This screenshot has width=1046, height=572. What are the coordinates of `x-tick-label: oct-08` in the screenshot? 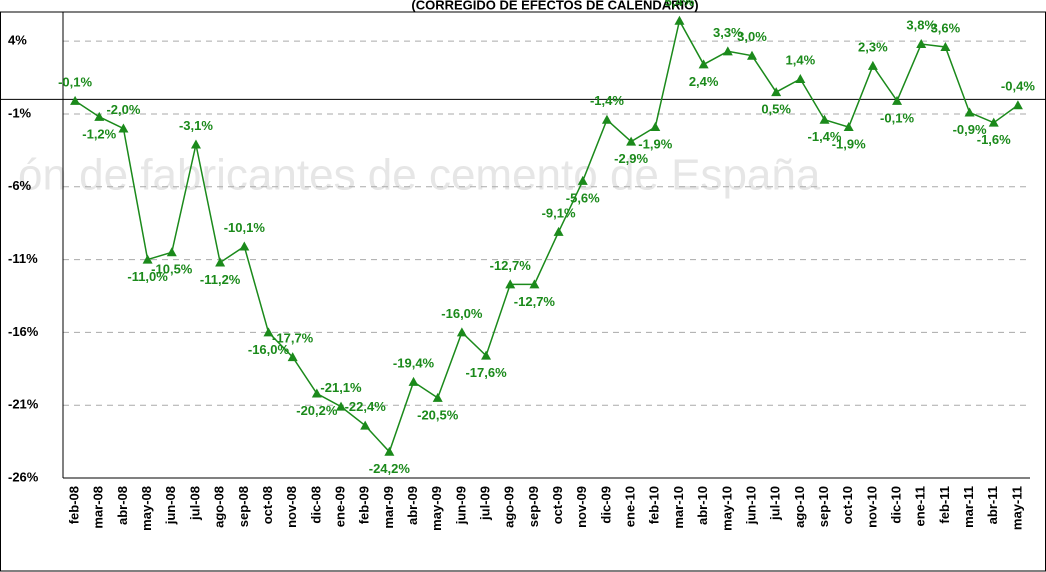 It's located at (267, 505).